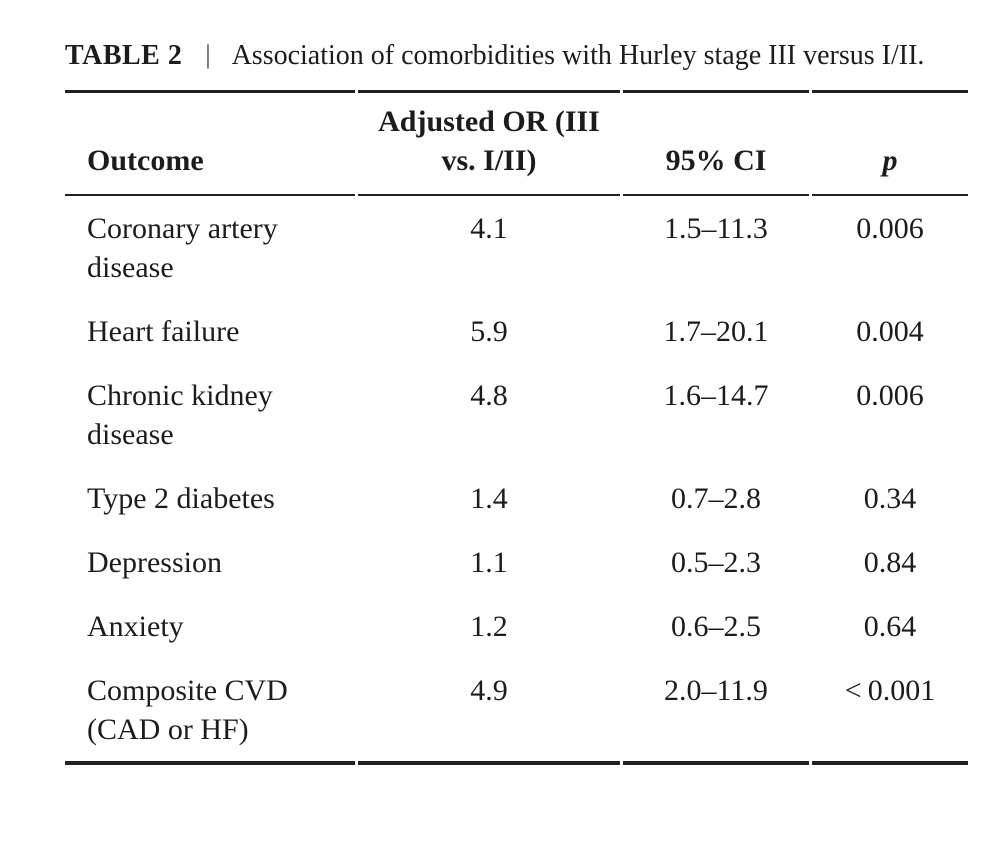  What do you see at coordinates (154, 562) in the screenshot?
I see `cell-outcome: Depression` at bounding box center [154, 562].